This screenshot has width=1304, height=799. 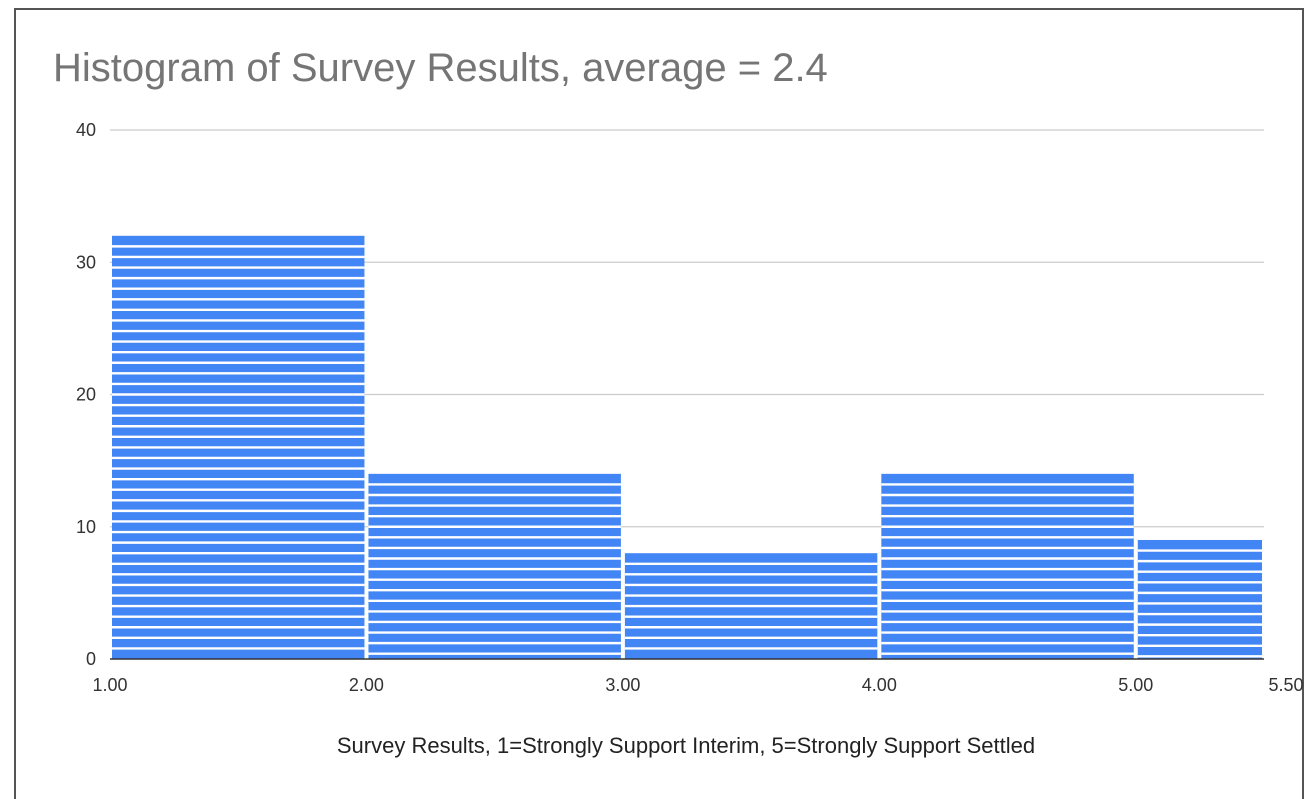 What do you see at coordinates (1135, 685) in the screenshot?
I see `x-tick-label-4: 5.00` at bounding box center [1135, 685].